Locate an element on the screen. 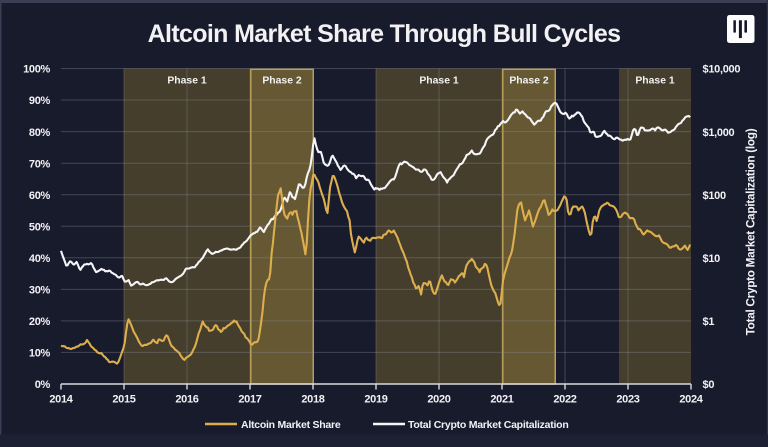 The image size is (768, 447). svg-text: 20% is located at coordinates (40, 322).